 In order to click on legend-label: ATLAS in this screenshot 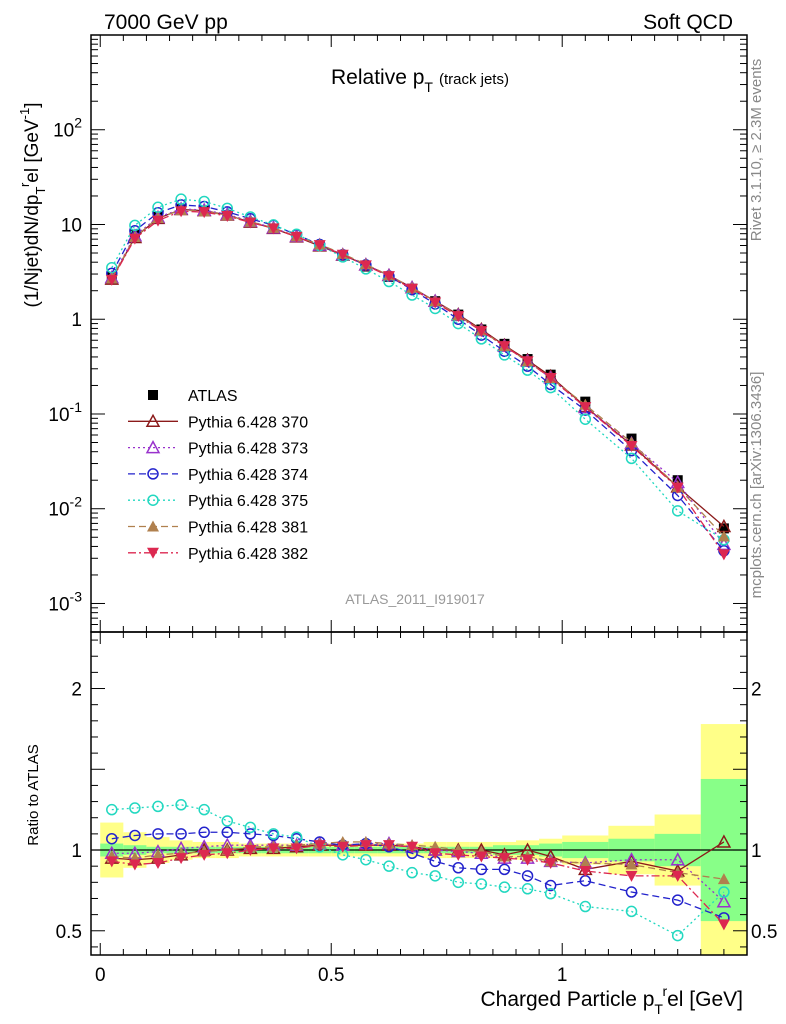, I will do `click(213, 396)`.